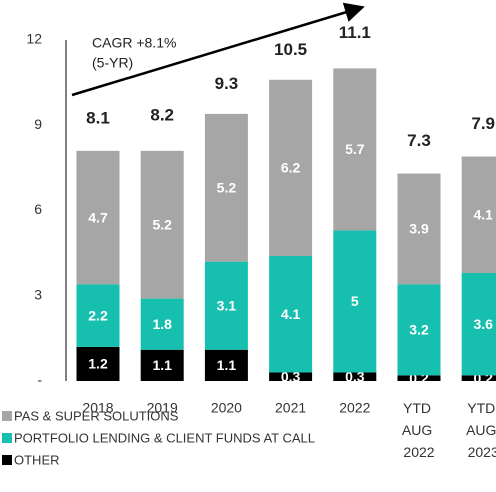 The width and height of the screenshot is (496, 492). I want to click on y-tick-label: 6, so click(38, 209).